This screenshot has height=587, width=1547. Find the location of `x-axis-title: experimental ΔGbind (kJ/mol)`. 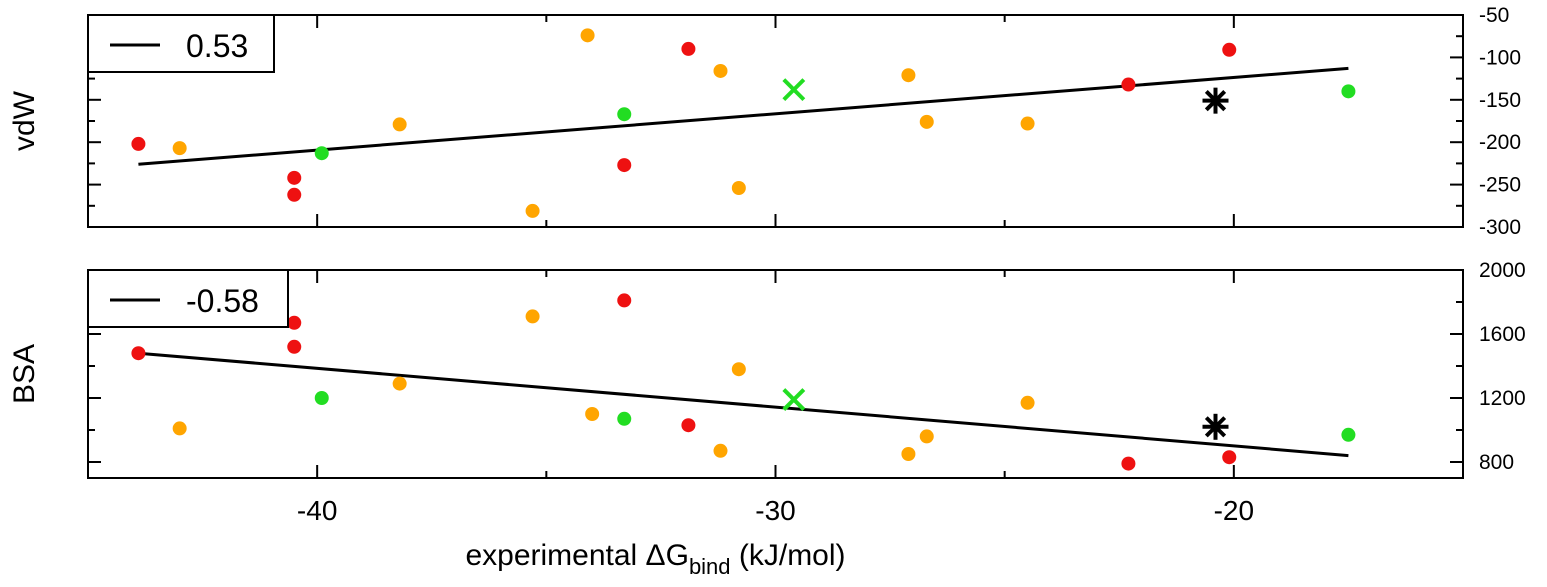

x-axis-title: experimental ΔGbind (kJ/mol) is located at coordinates (655, 559).